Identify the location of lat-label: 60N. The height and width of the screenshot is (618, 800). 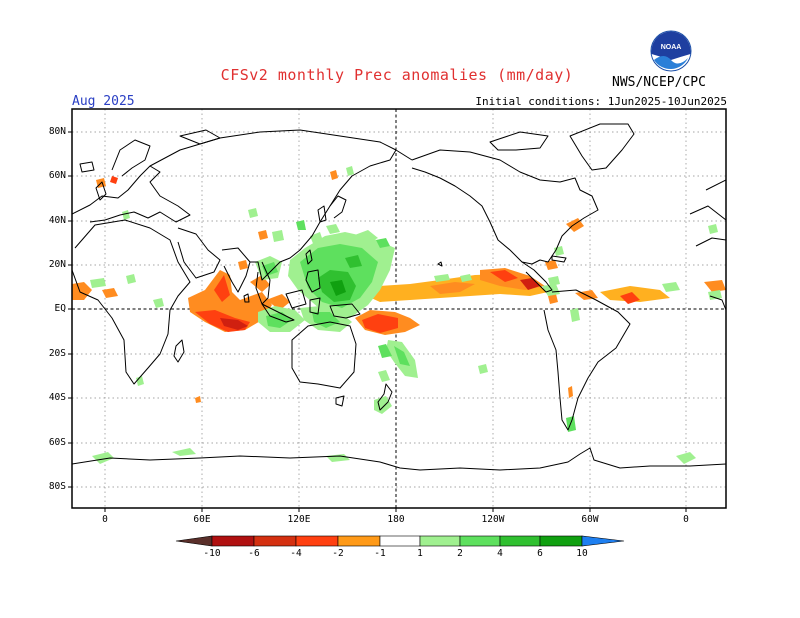
(57, 175).